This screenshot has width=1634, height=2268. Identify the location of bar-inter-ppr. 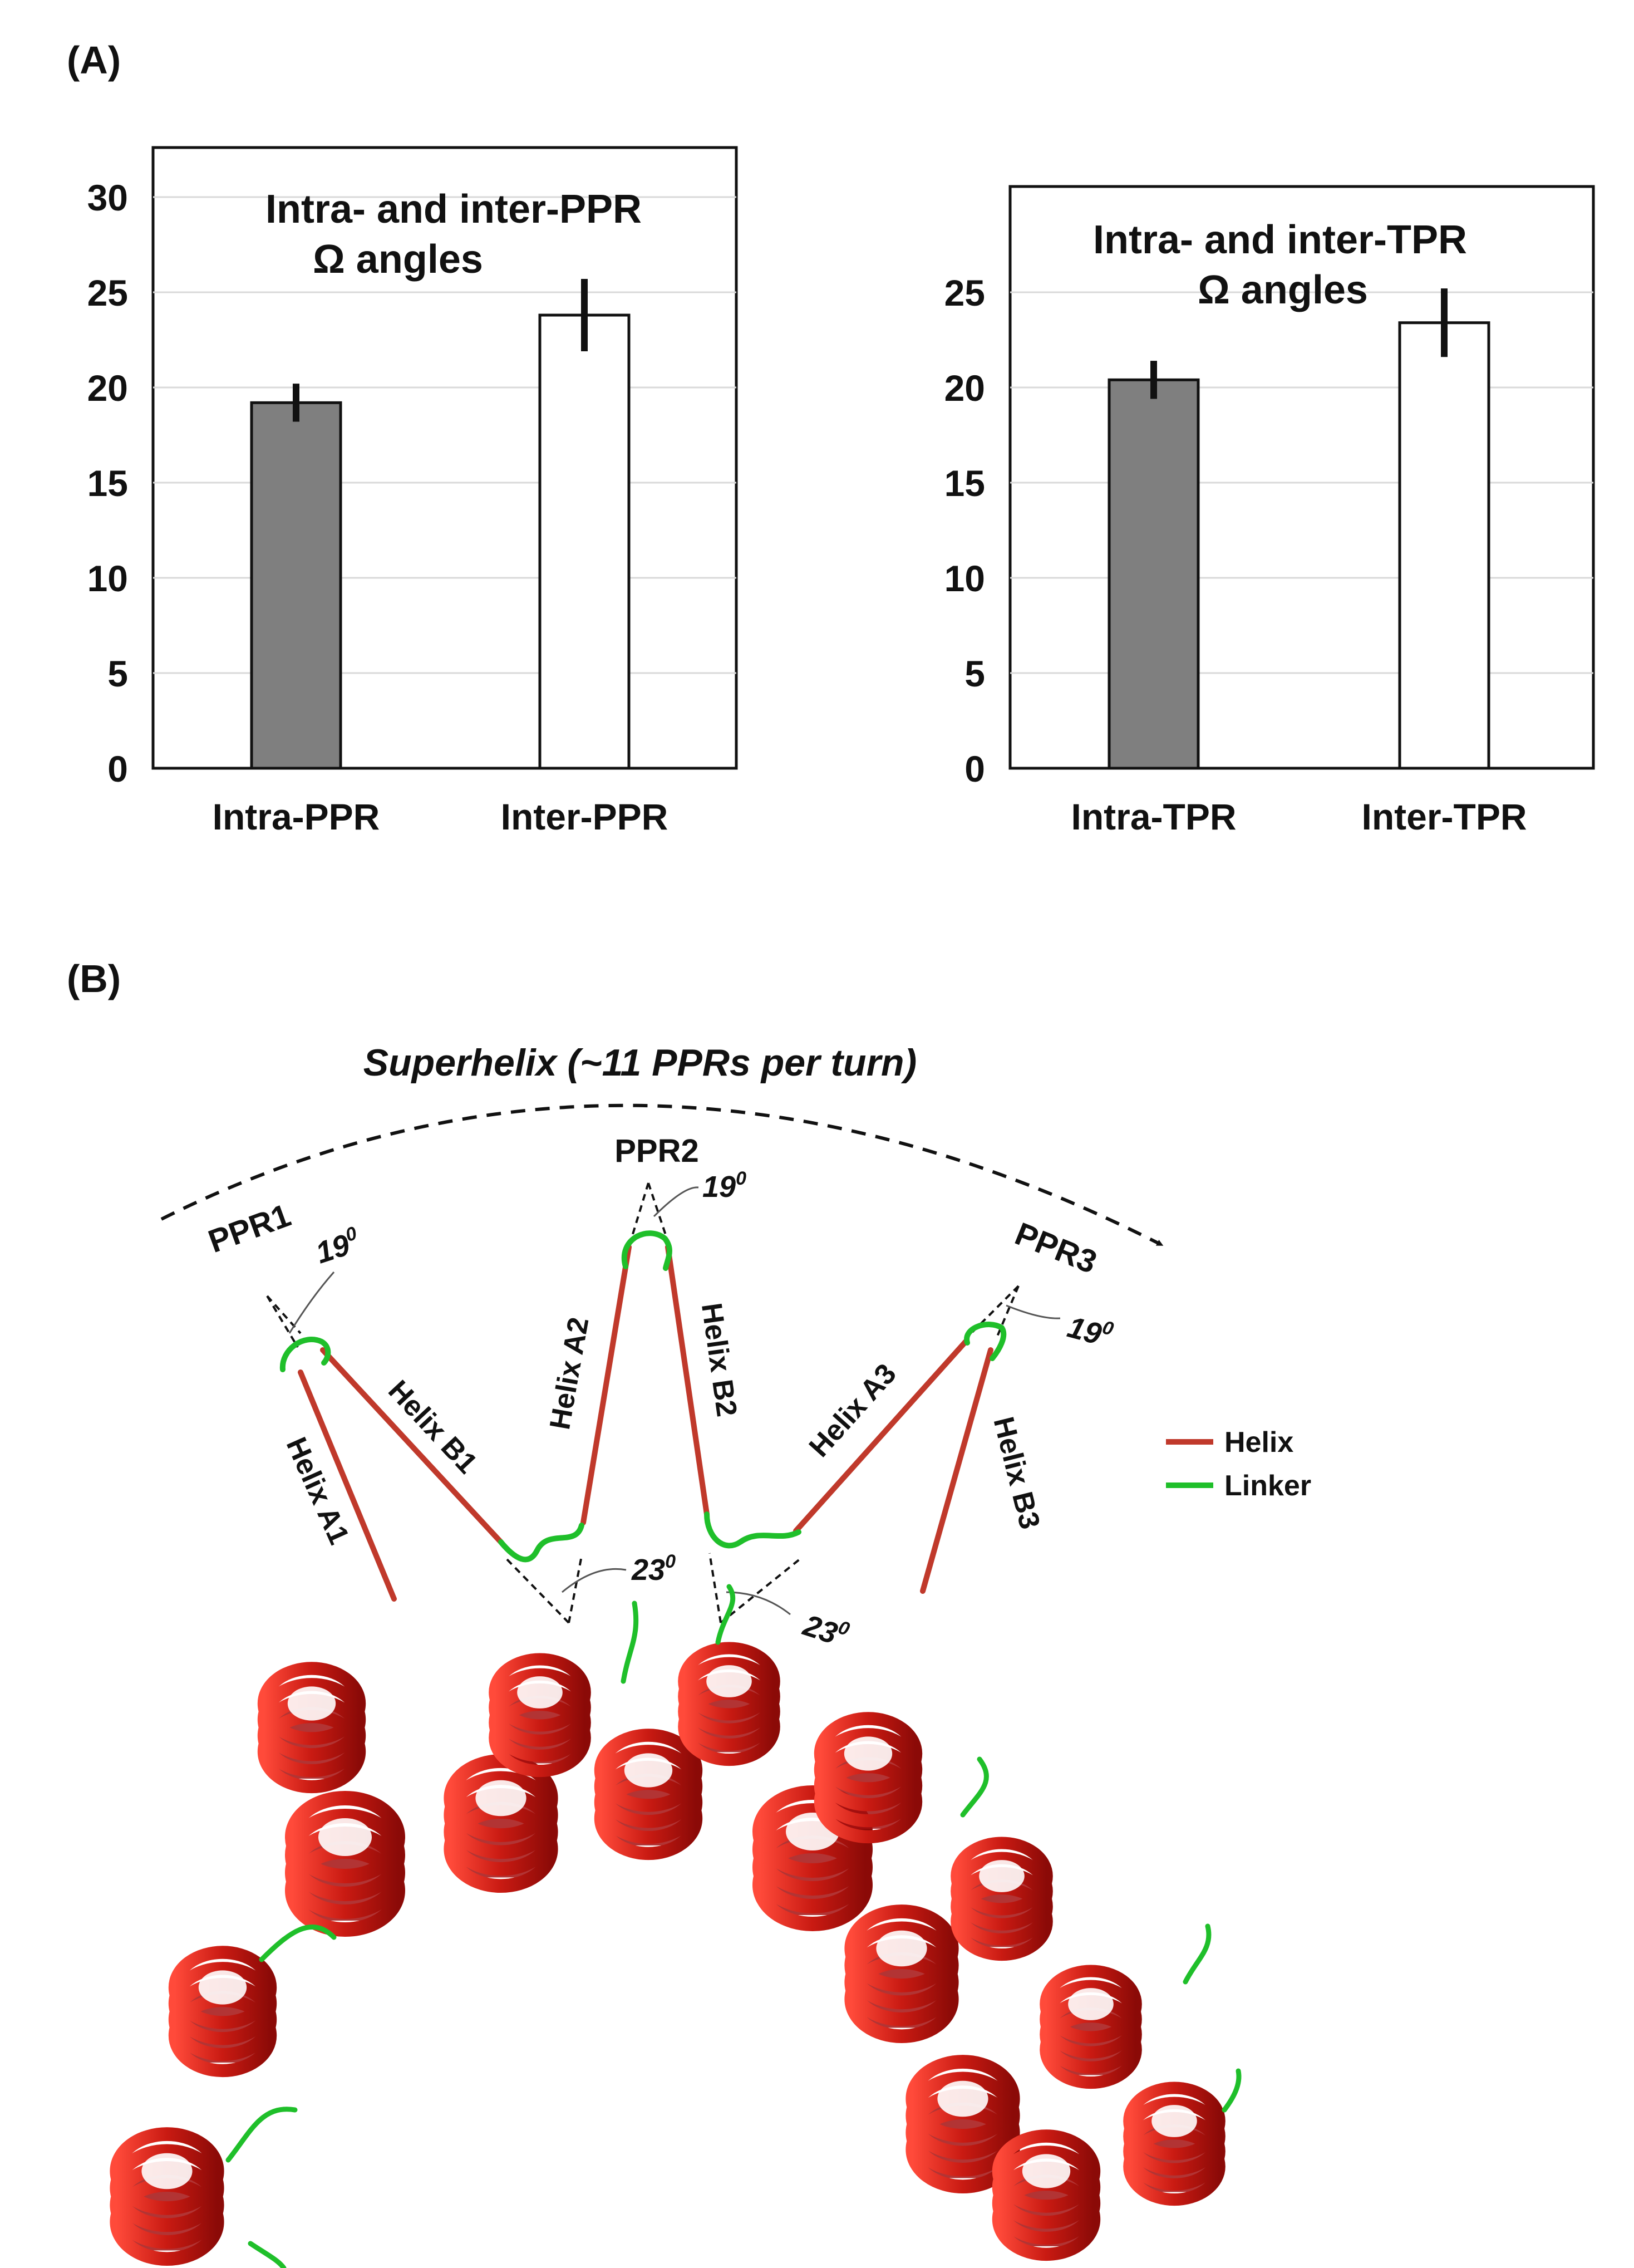
(584, 541).